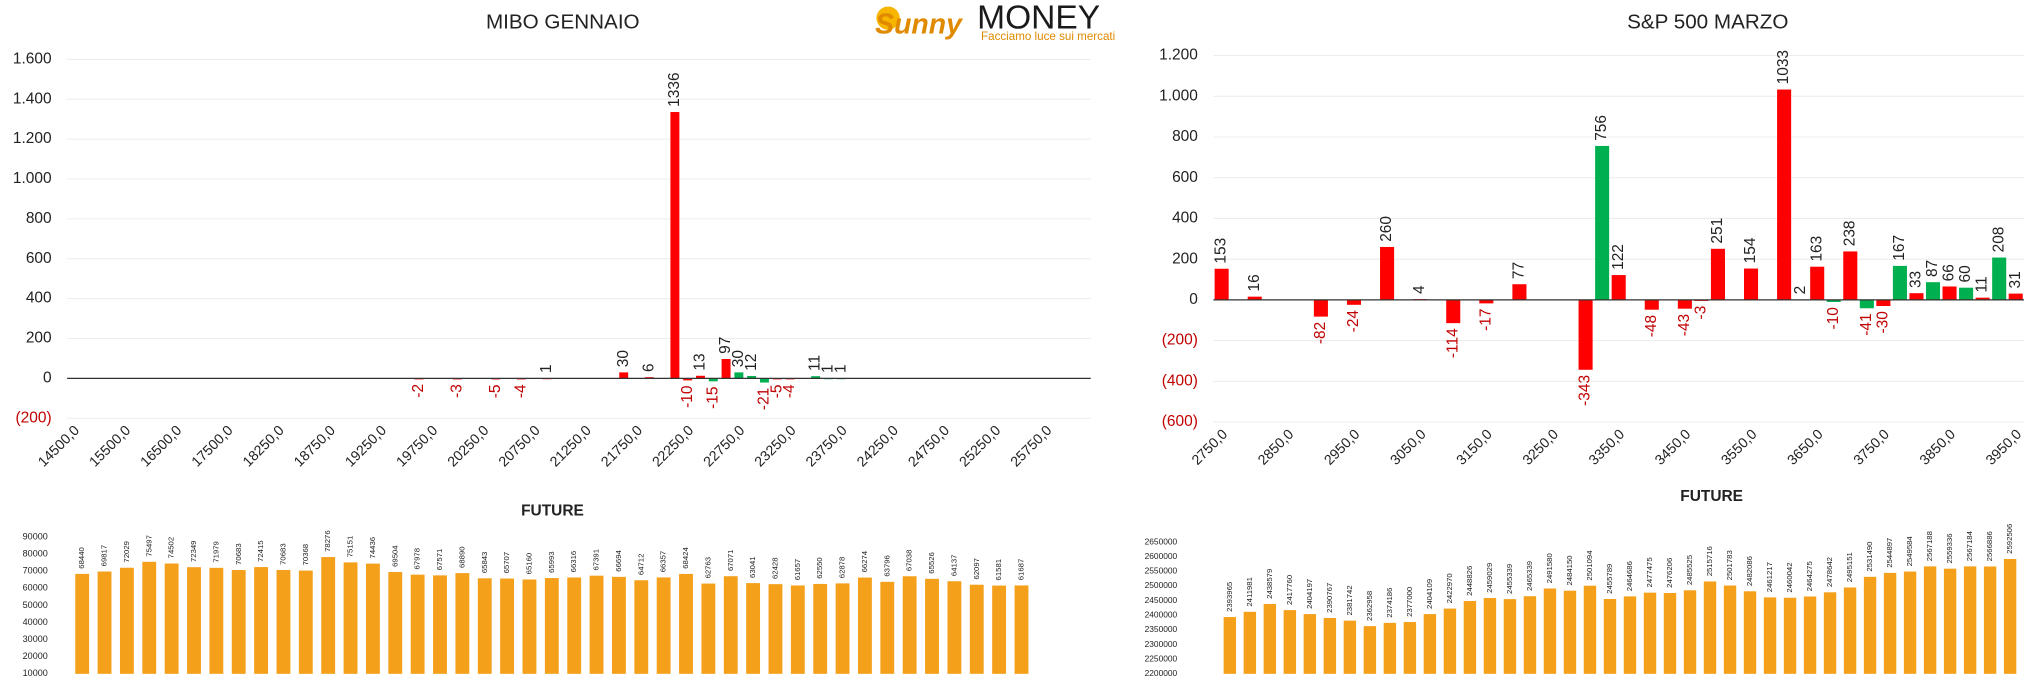 This screenshot has height=691, width=2024. What do you see at coordinates (738, 358) in the screenshot?
I see `data-label: 30` at bounding box center [738, 358].